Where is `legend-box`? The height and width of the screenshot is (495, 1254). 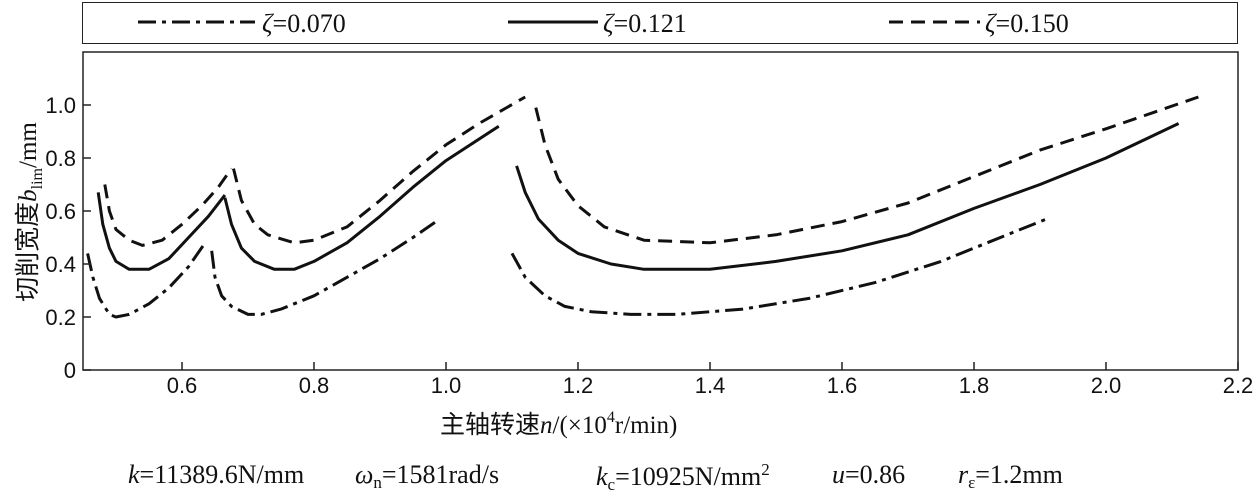
legend-box is located at coordinates (660, 23).